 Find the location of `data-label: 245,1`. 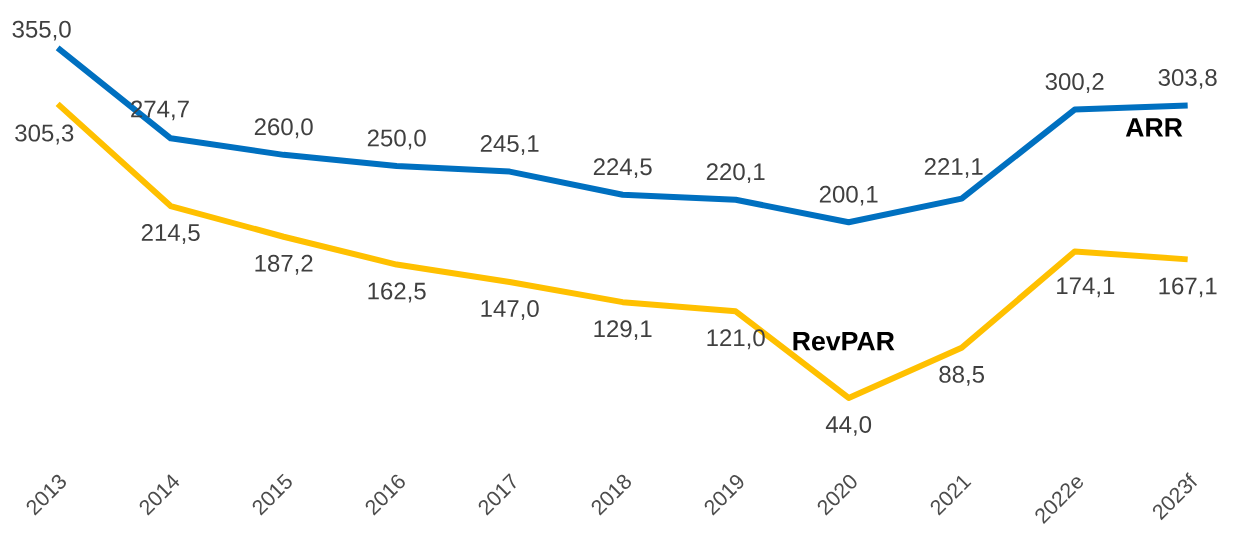

data-label: 245,1 is located at coordinates (509, 145).